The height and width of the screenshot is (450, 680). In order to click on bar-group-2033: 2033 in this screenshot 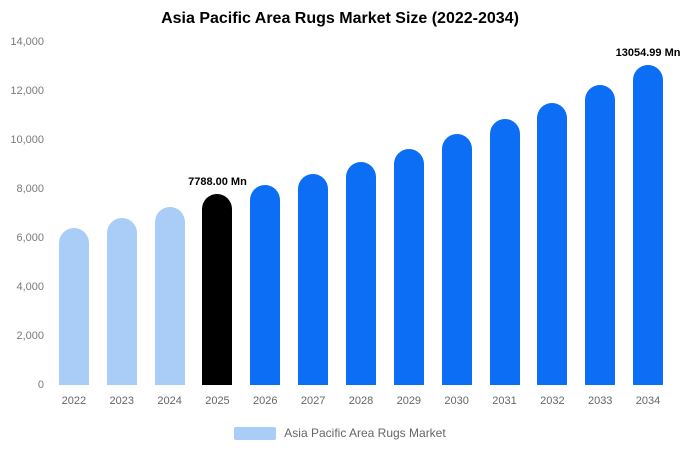, I will do `click(600, 224)`.